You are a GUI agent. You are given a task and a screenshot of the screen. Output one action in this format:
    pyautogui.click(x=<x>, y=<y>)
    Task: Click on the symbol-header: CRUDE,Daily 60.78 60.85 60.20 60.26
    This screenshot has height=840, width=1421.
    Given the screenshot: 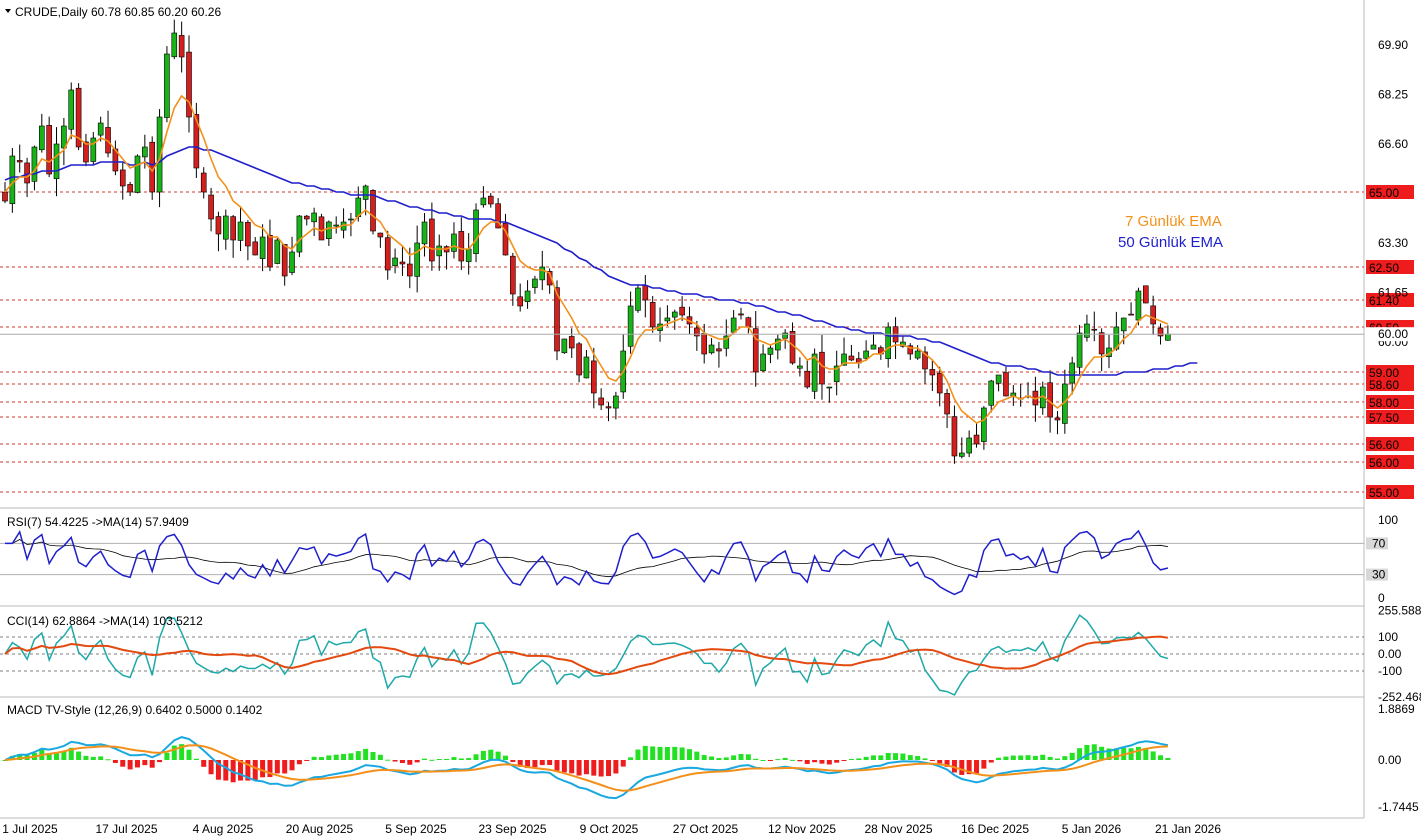 What is the action you would take?
    pyautogui.click(x=118, y=12)
    